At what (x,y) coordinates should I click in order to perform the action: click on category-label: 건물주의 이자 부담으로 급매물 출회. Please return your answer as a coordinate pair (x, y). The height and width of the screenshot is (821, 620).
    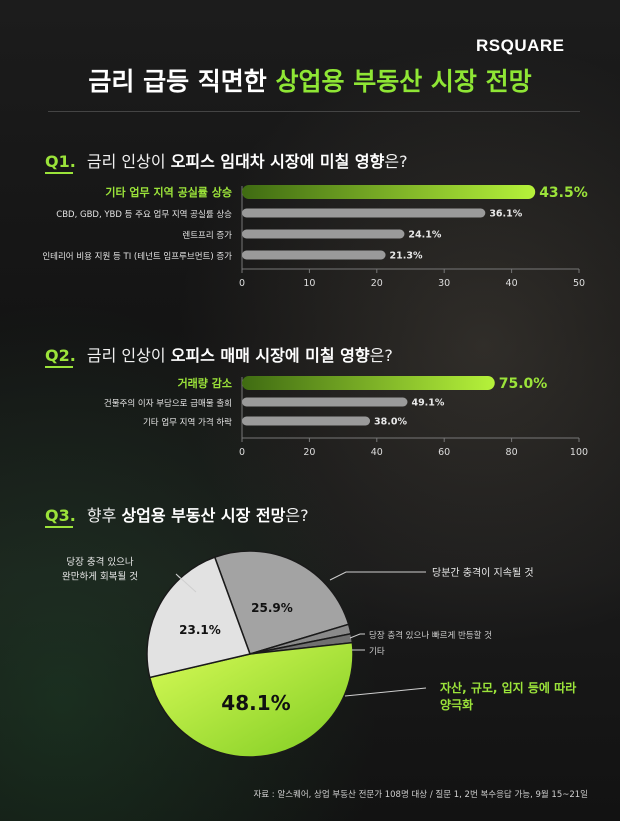
    Looking at the image, I should click on (168, 403).